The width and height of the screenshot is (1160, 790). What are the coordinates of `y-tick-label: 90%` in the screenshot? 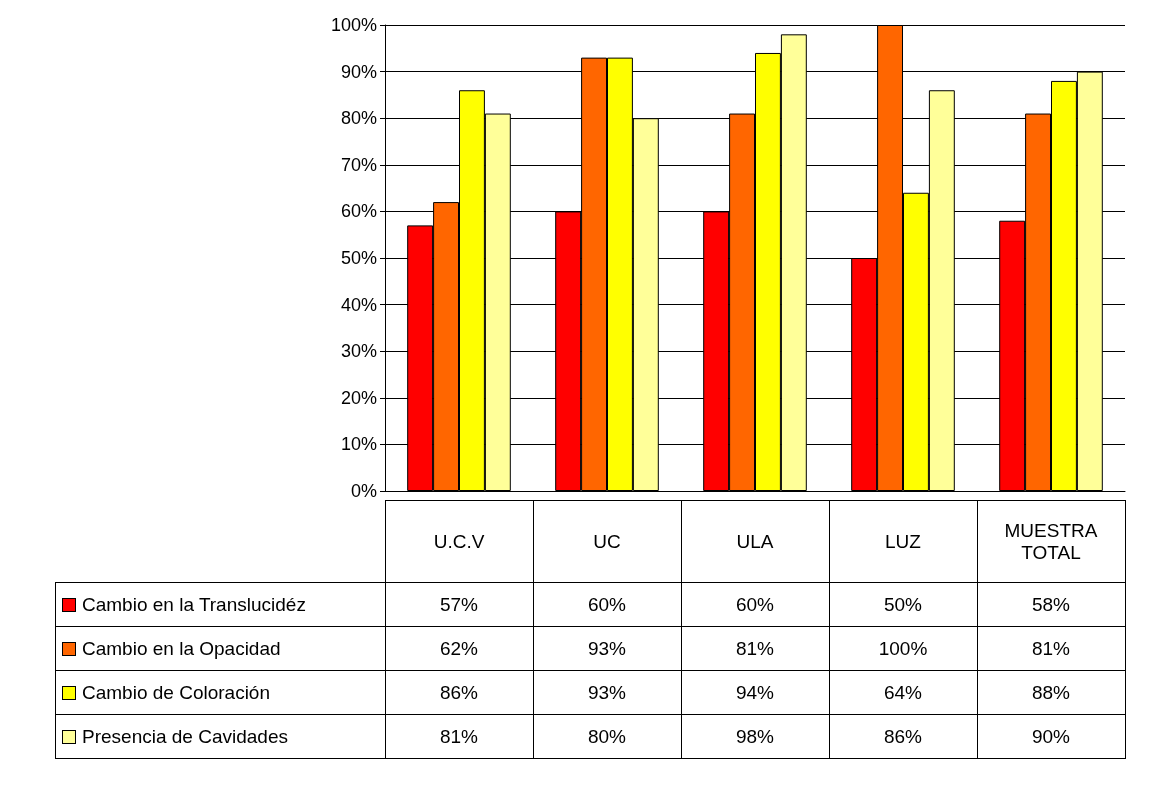 It's located at (358, 71).